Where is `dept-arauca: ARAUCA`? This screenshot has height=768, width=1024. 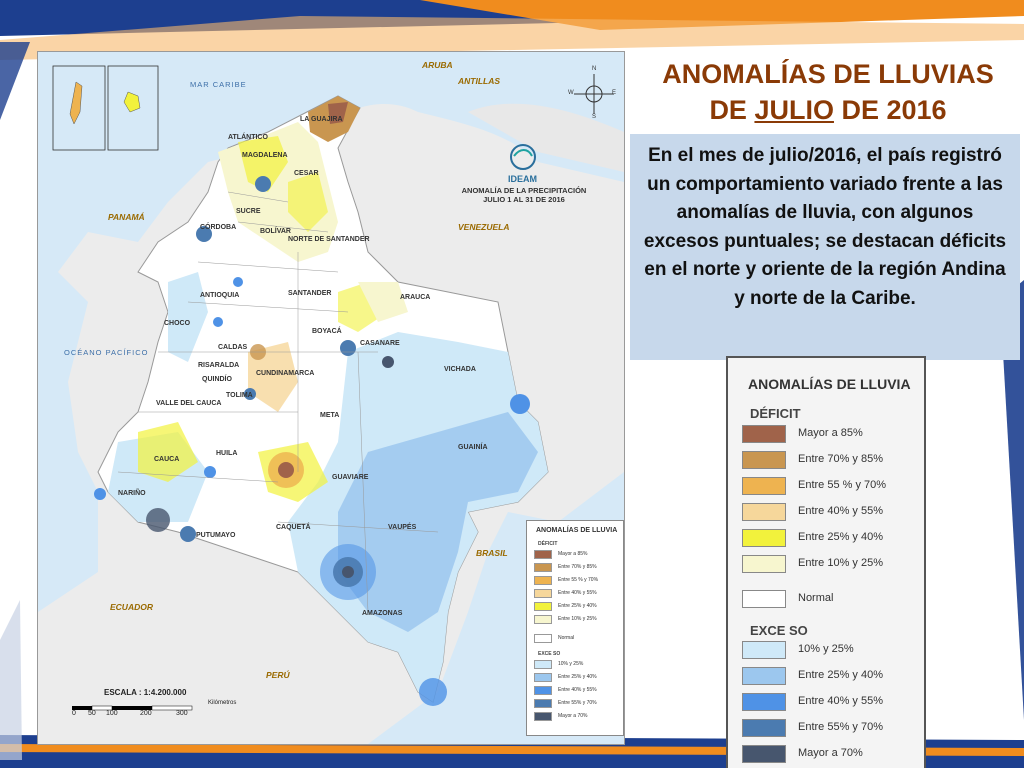
dept-arauca: ARAUCA is located at coordinates (415, 297).